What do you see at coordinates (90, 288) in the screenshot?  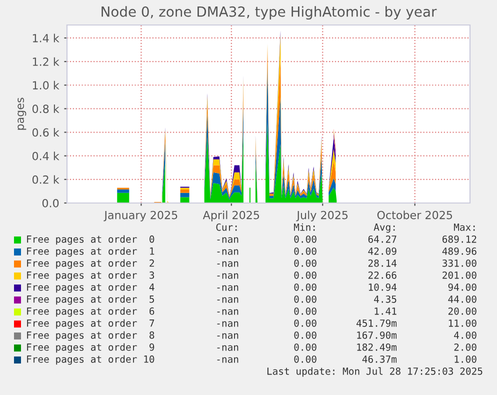 I see `legend-label: Free pages at order 4` at bounding box center [90, 288].